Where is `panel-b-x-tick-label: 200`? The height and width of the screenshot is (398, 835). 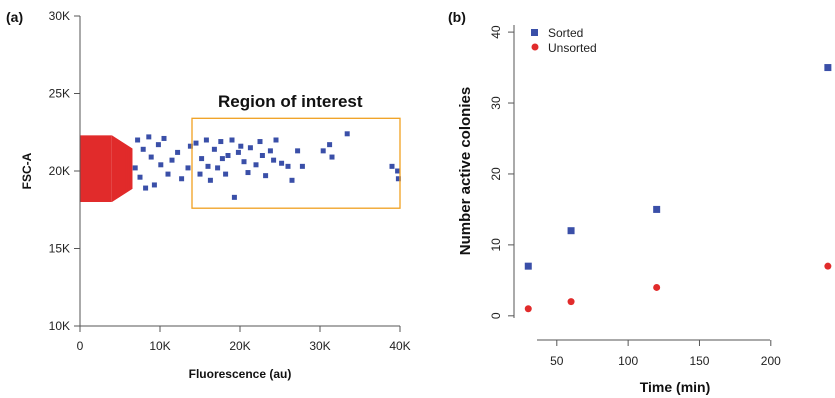
panel-b-x-tick-label: 200 is located at coordinates (771, 361).